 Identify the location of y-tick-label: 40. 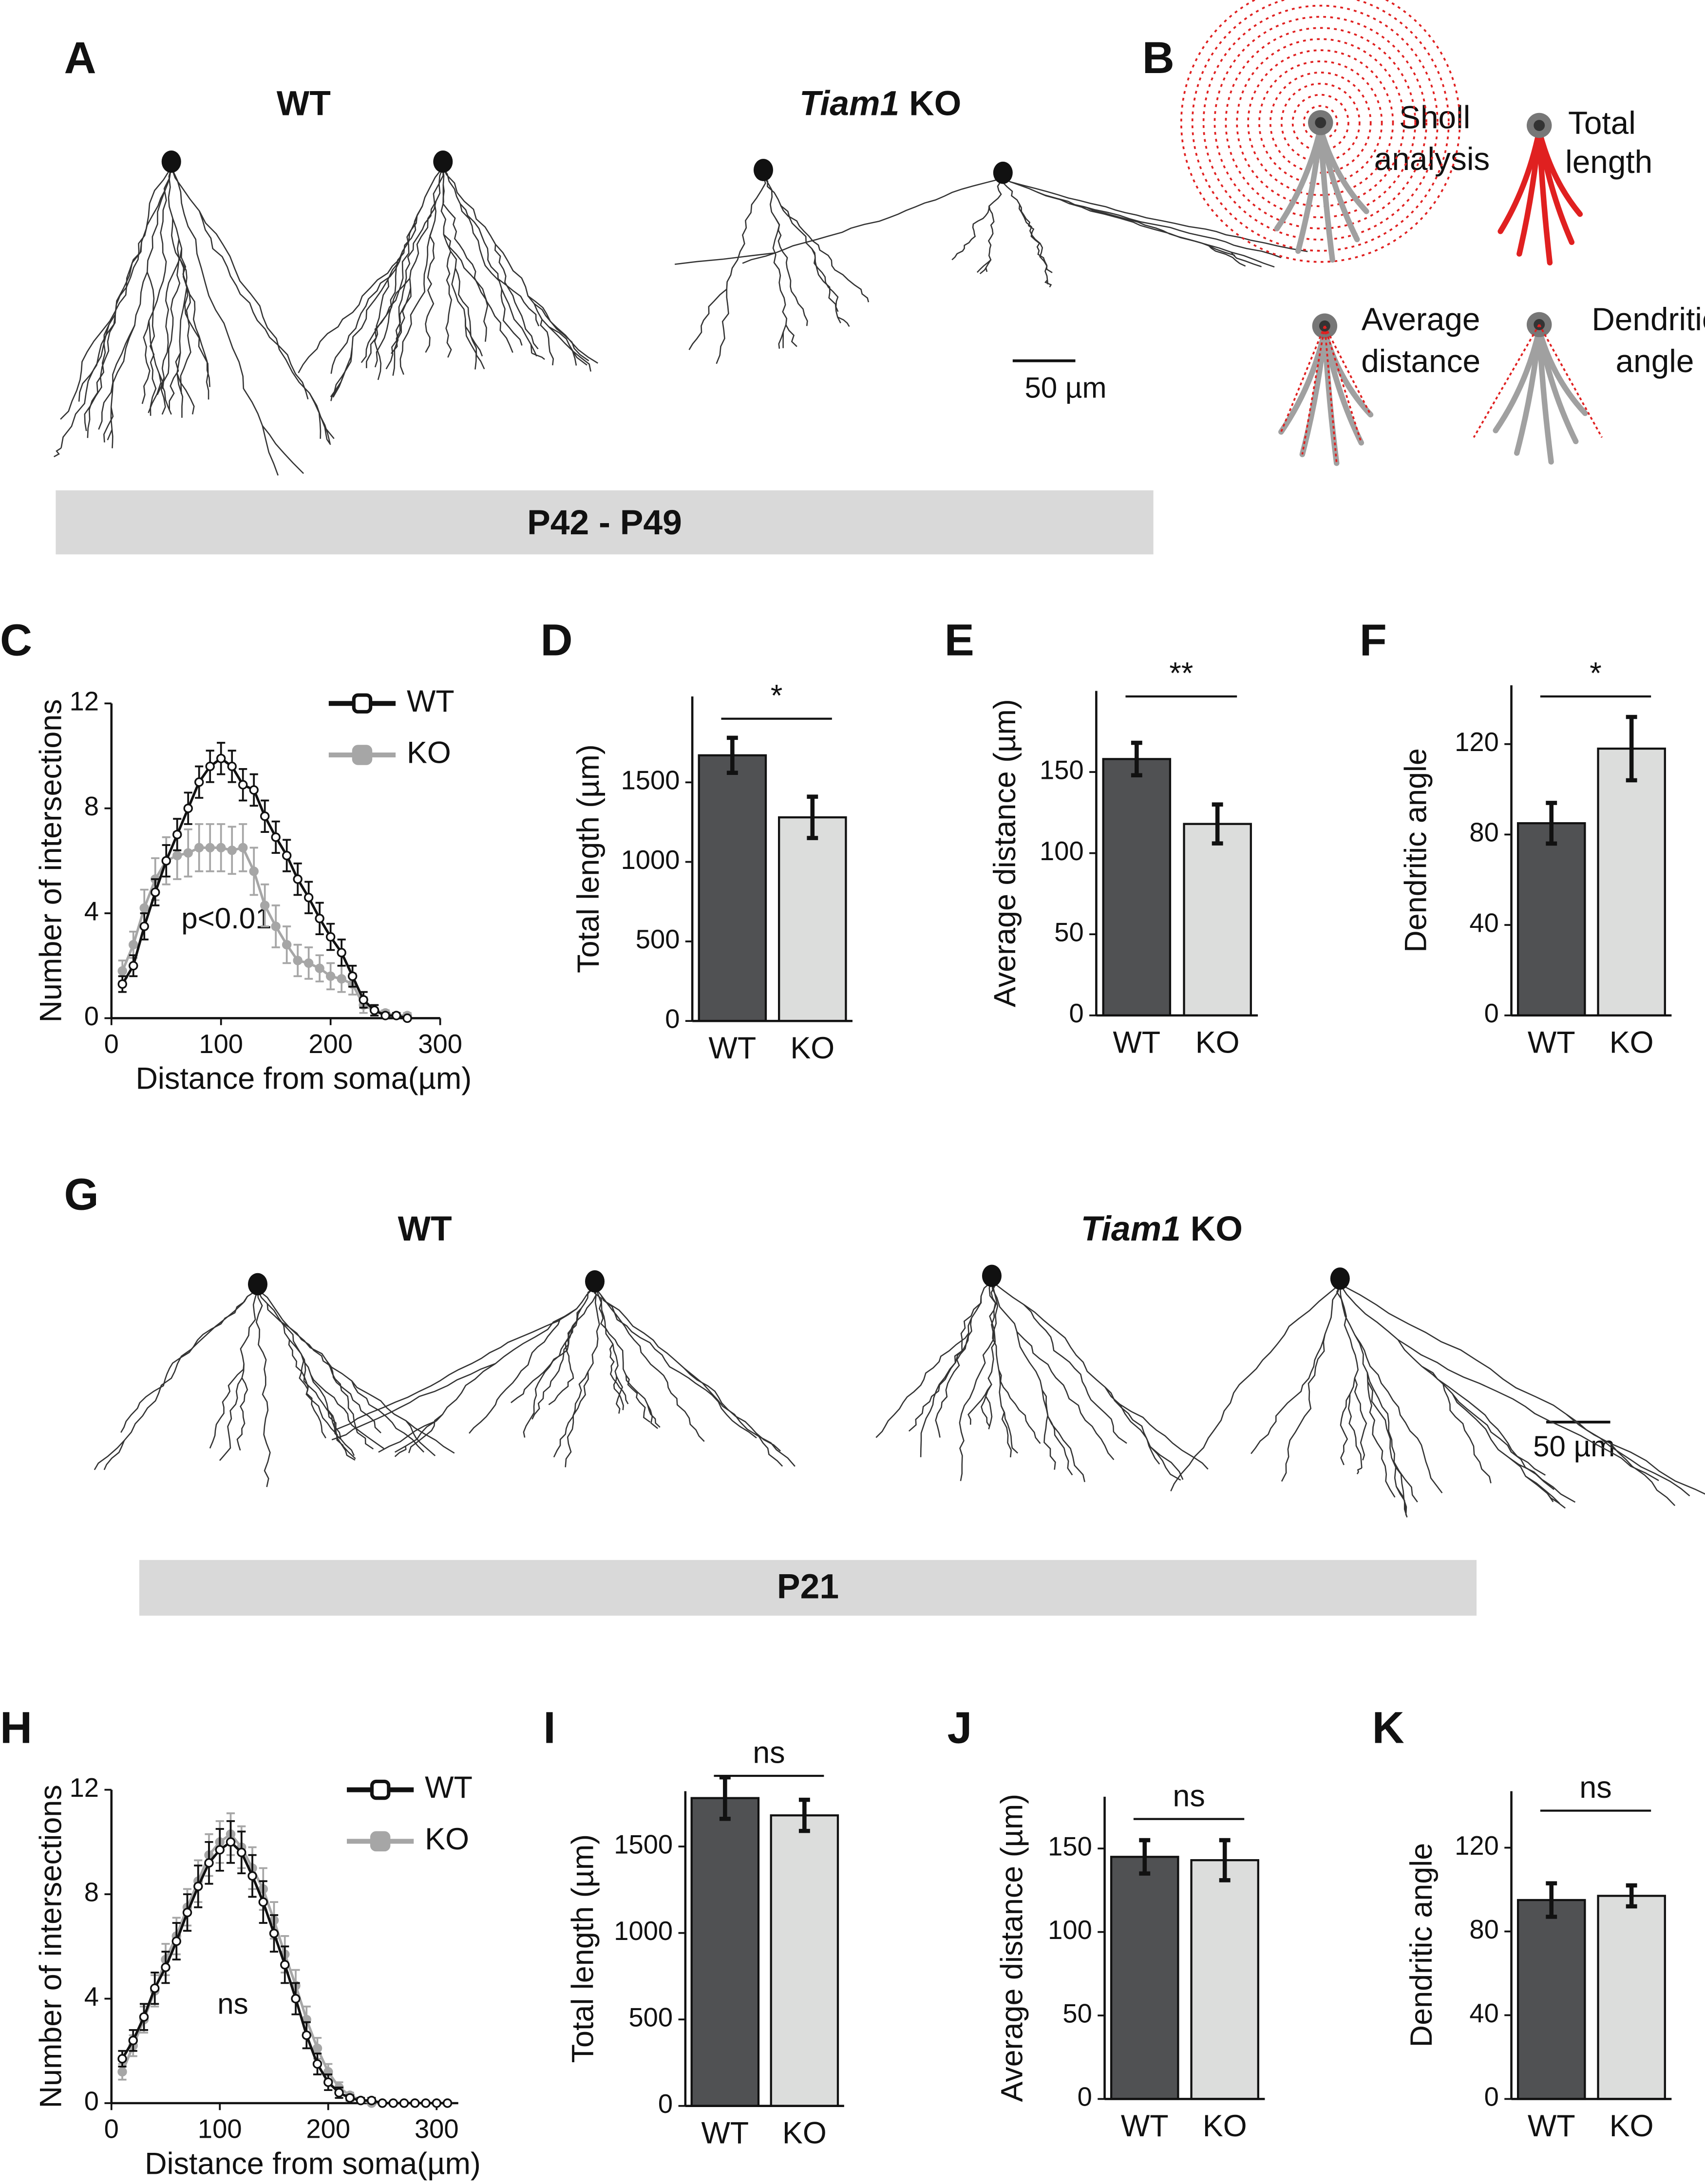
(1483, 2013).